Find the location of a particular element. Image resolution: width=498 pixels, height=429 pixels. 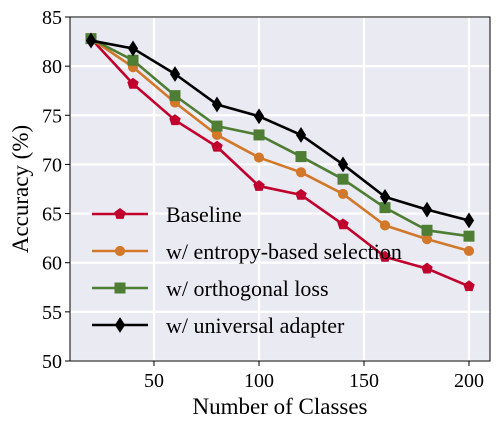

y-tick-label: 85 is located at coordinates (52, 18).